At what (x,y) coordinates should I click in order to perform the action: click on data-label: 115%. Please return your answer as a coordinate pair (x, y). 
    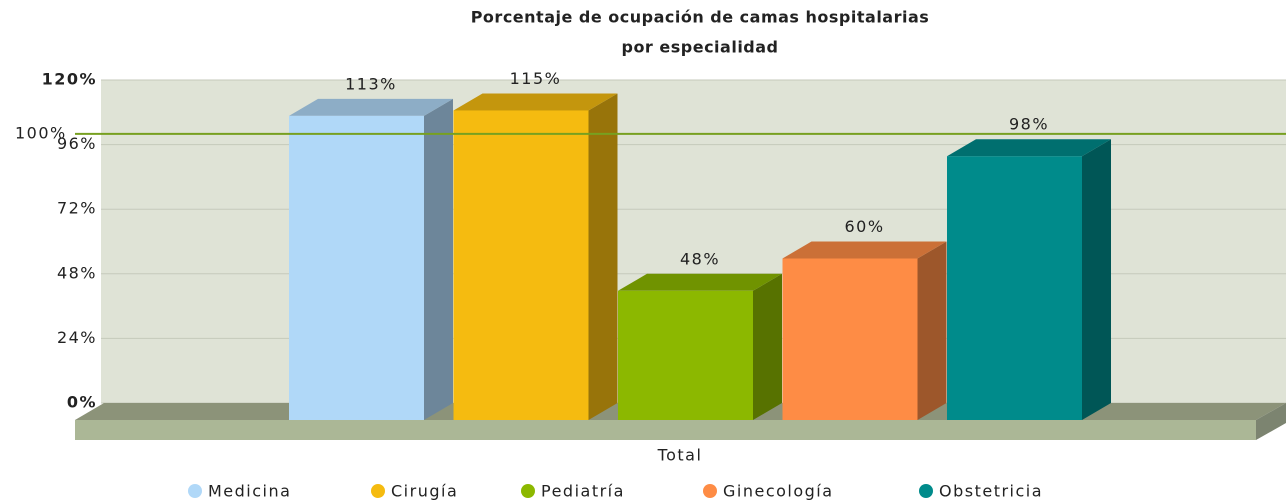
    Looking at the image, I should click on (536, 78).